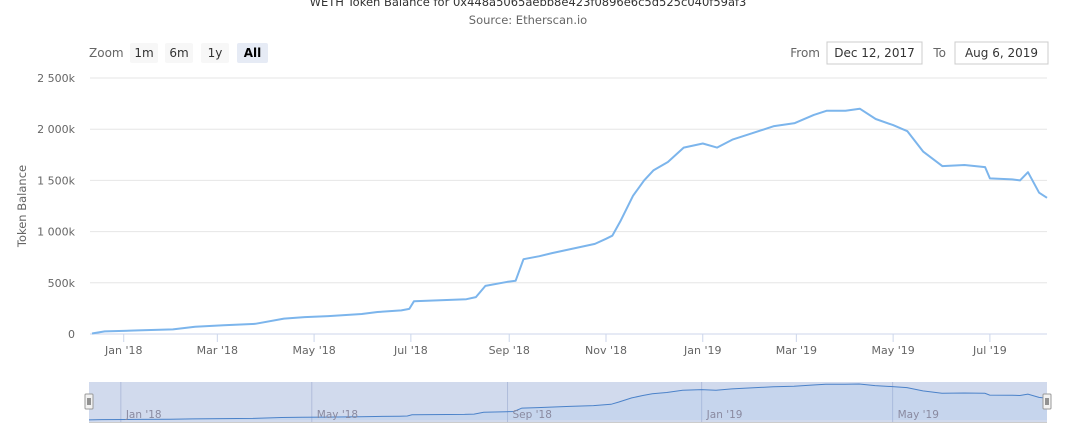 The height and width of the screenshot is (430, 1080). Describe the element at coordinates (918, 415) in the screenshot. I see `navigator-label: May '19` at that location.